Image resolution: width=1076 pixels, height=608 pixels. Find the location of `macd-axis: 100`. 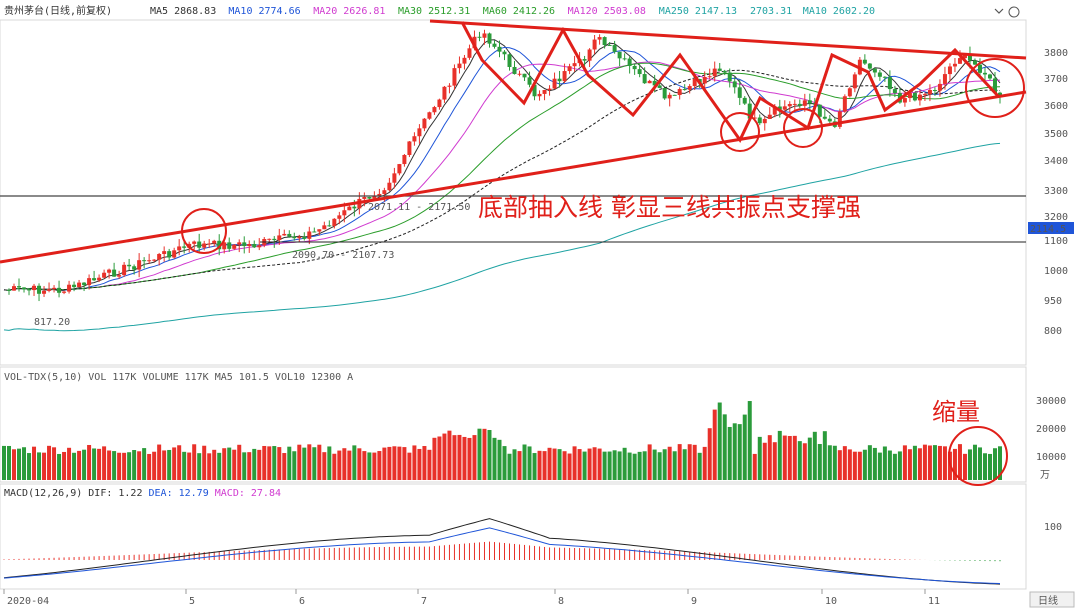

macd-axis: 100 is located at coordinates (1053, 527).